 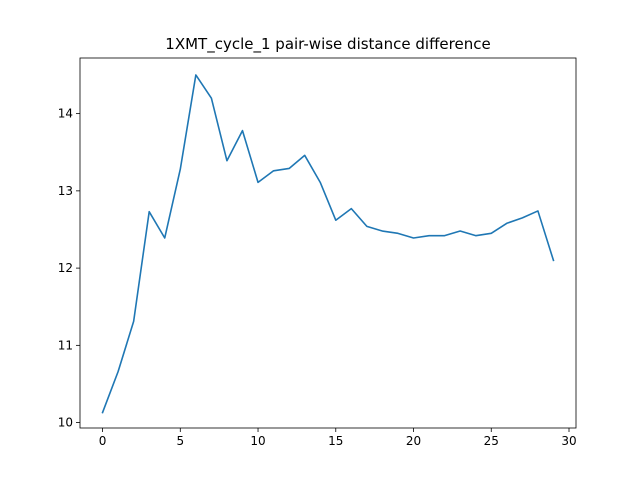 What do you see at coordinates (491, 441) in the screenshot?
I see `x-tick-label: 25` at bounding box center [491, 441].